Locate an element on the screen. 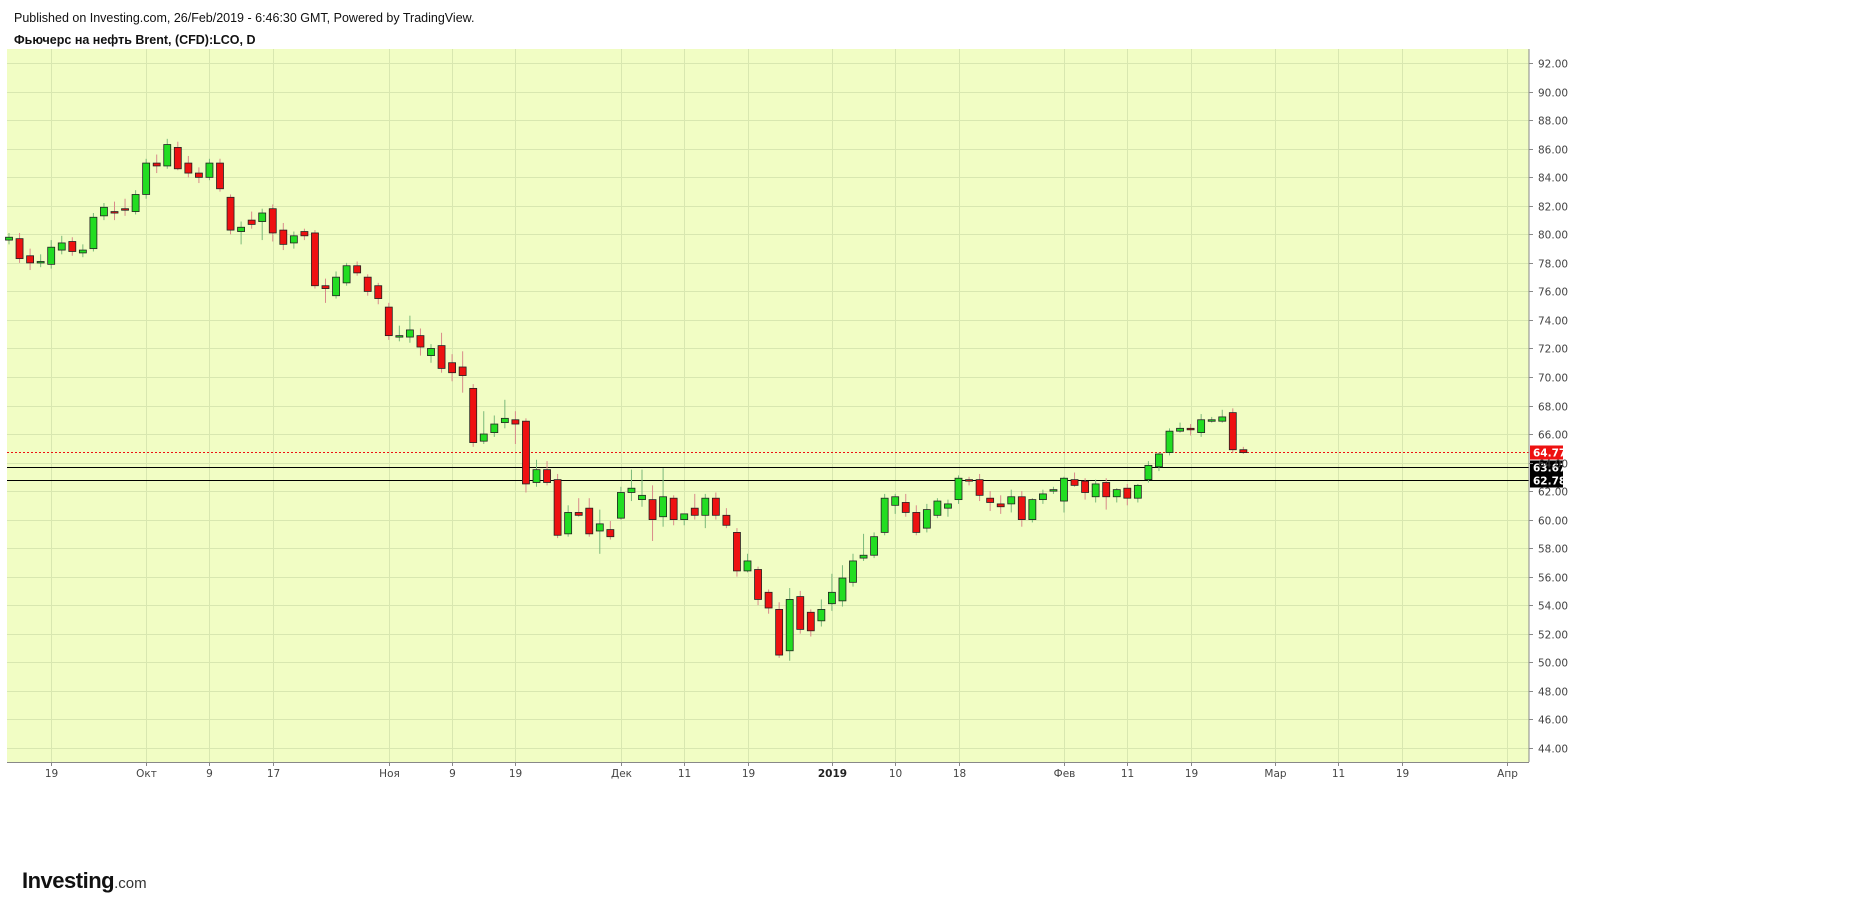 The image size is (1853, 924). x-tick-label: 11 is located at coordinates (1127, 774).